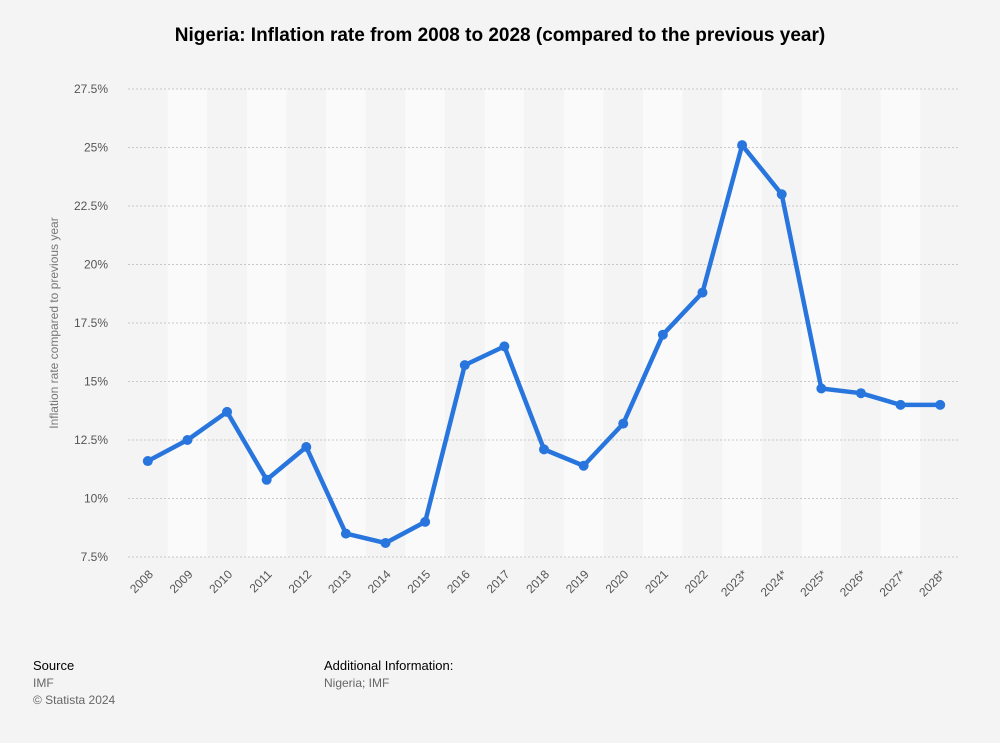 The image size is (1000, 743). Describe the element at coordinates (932, 583) in the screenshot. I see `x-tick-label: 2028*` at that location.